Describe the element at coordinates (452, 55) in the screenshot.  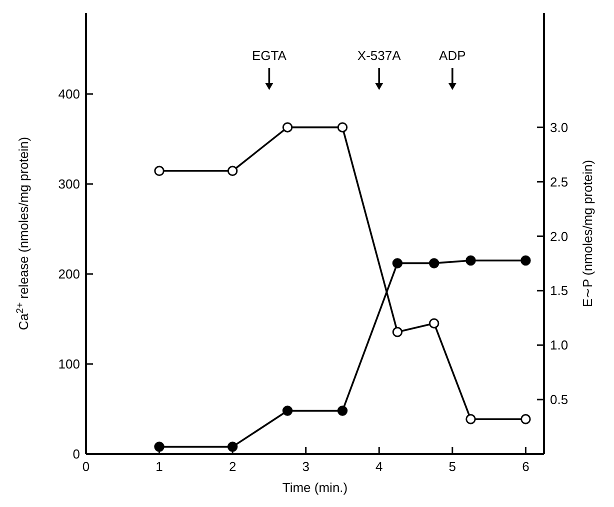
I see `annotation: ADP` at that location.